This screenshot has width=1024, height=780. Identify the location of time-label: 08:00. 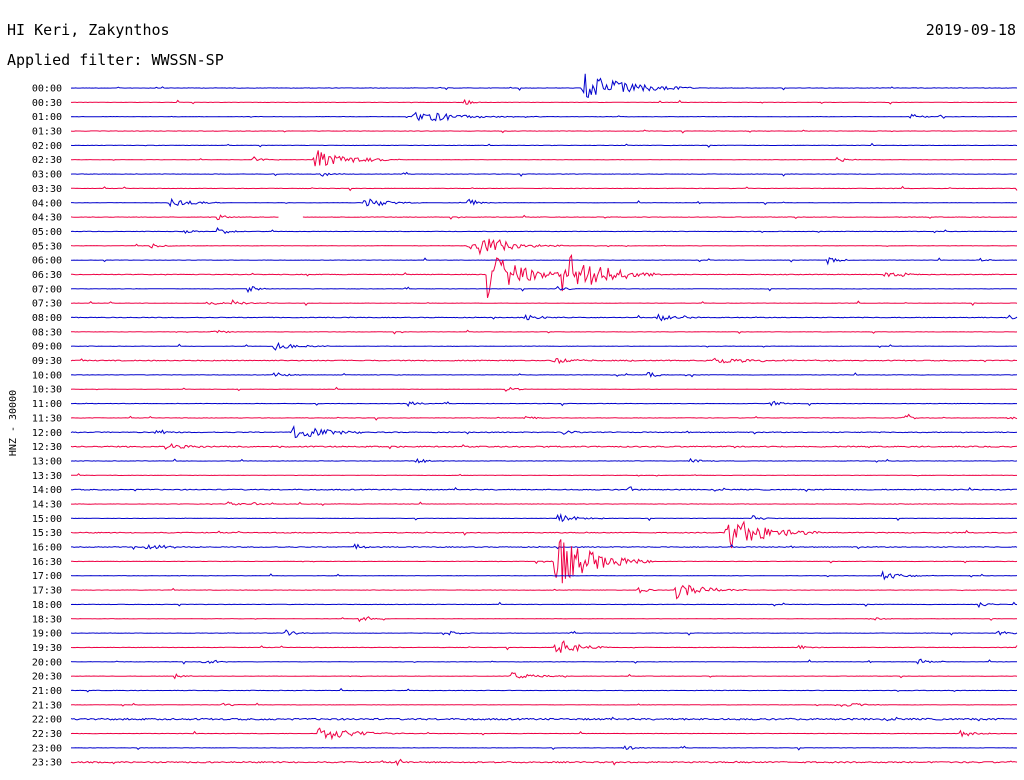
(47, 318).